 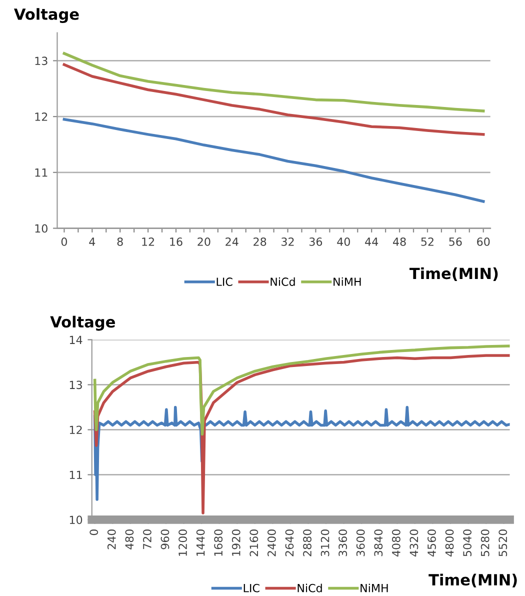 What do you see at coordinates (92, 242) in the screenshot?
I see `x-tick-label: 4` at bounding box center [92, 242].